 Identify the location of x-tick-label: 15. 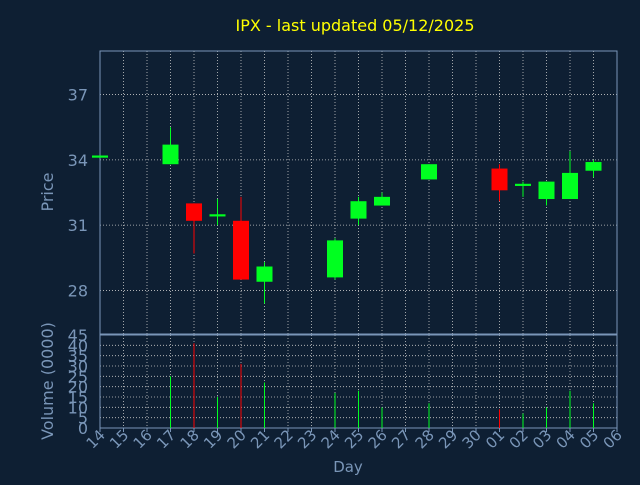
(119, 439).